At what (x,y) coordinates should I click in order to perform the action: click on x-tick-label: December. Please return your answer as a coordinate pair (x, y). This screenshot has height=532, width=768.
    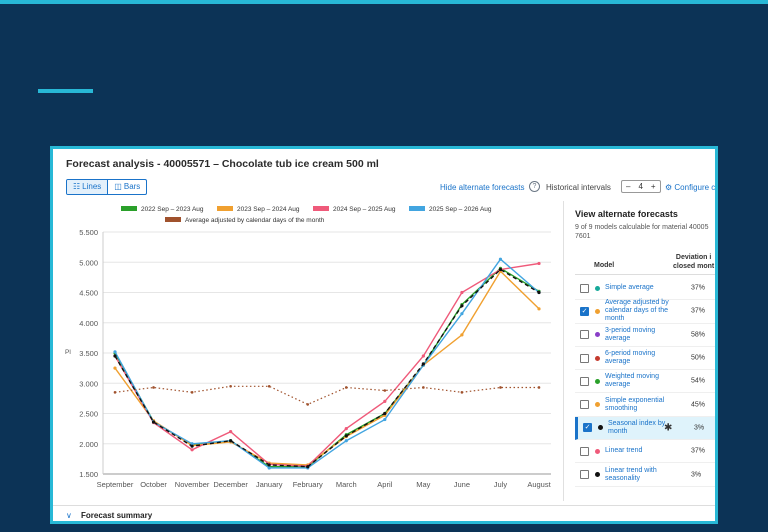
    Looking at the image, I should click on (230, 484).